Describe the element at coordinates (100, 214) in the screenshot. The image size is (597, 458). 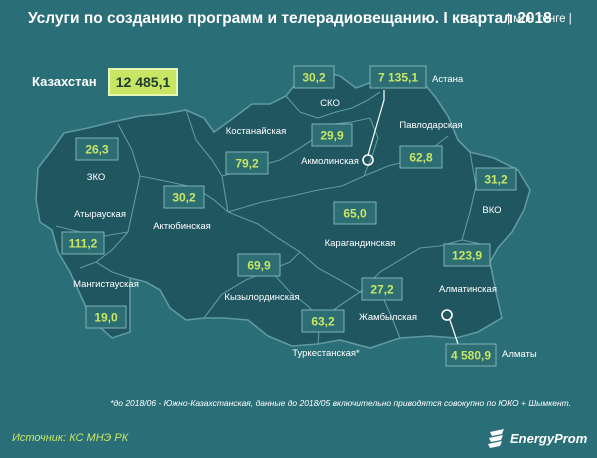
I see `region-name: Атырауская` at that location.